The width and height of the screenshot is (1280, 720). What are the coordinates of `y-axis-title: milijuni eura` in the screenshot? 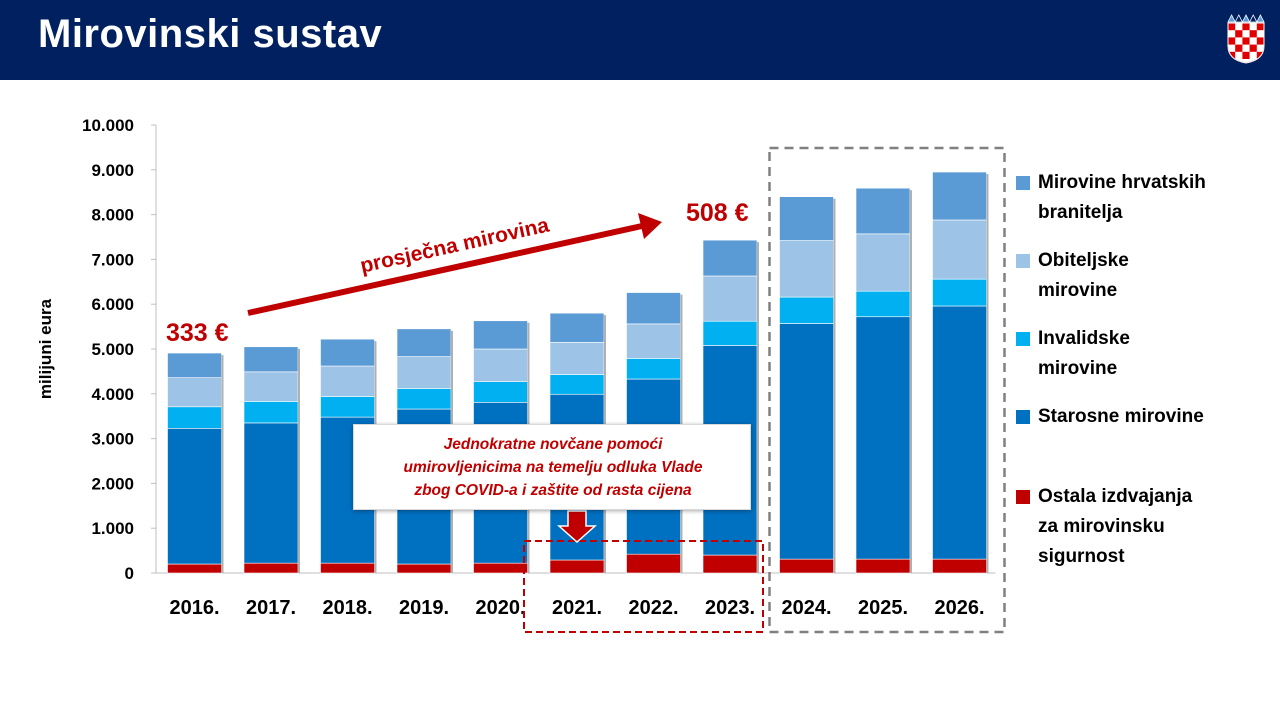 It's located at (45, 348).